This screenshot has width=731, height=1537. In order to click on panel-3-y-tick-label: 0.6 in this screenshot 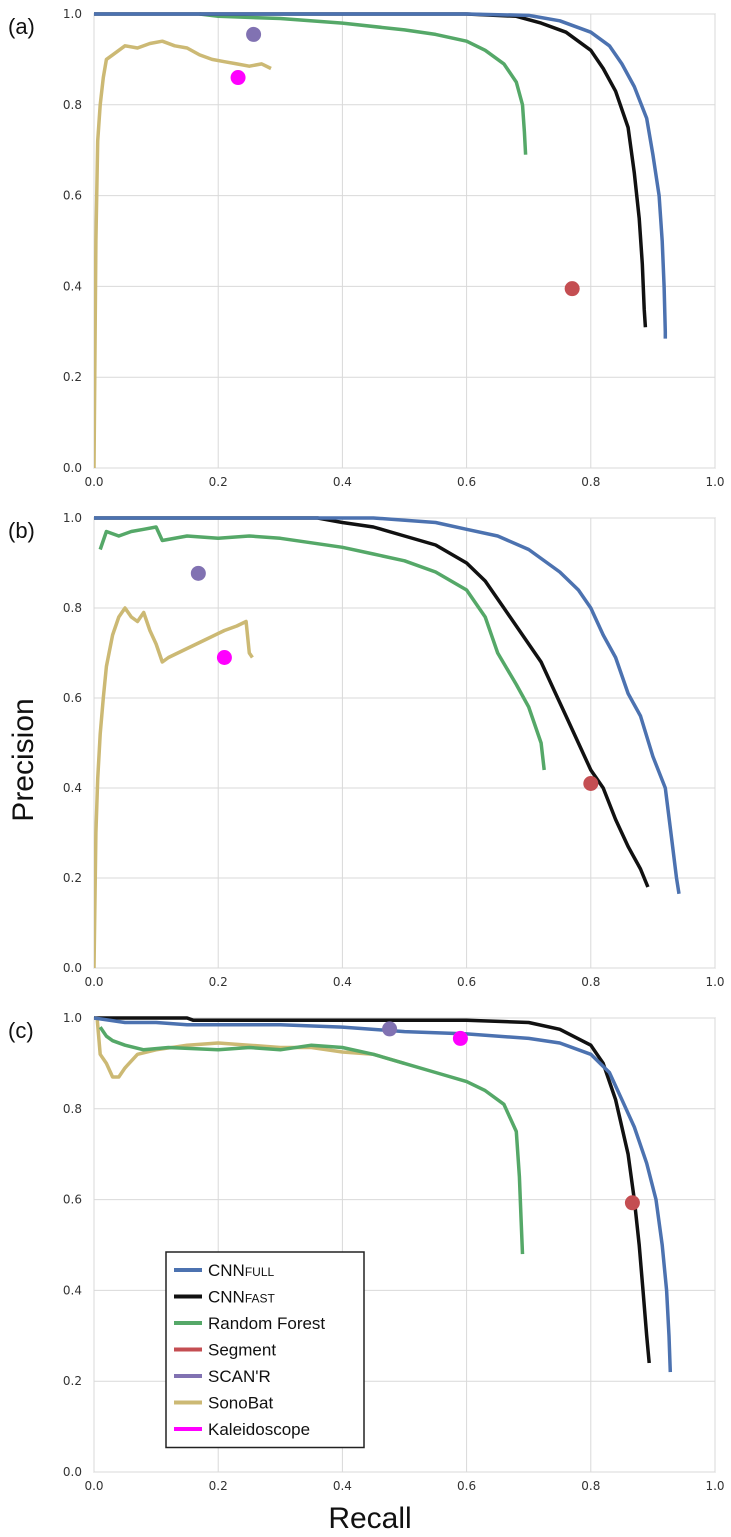, I will do `click(72, 1200)`.